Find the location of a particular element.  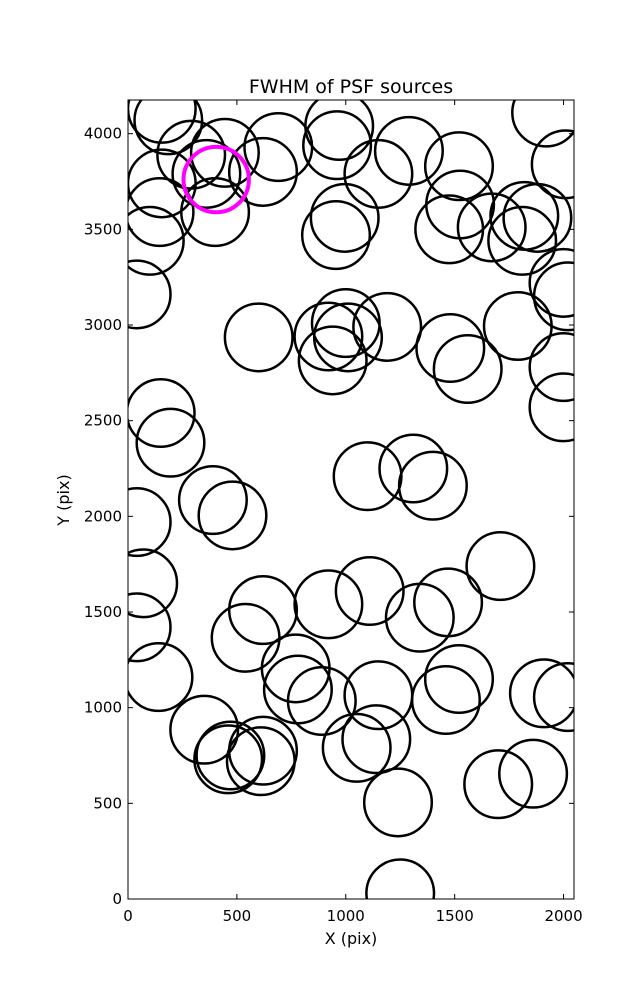

x-tick-label: 500 is located at coordinates (237, 916).